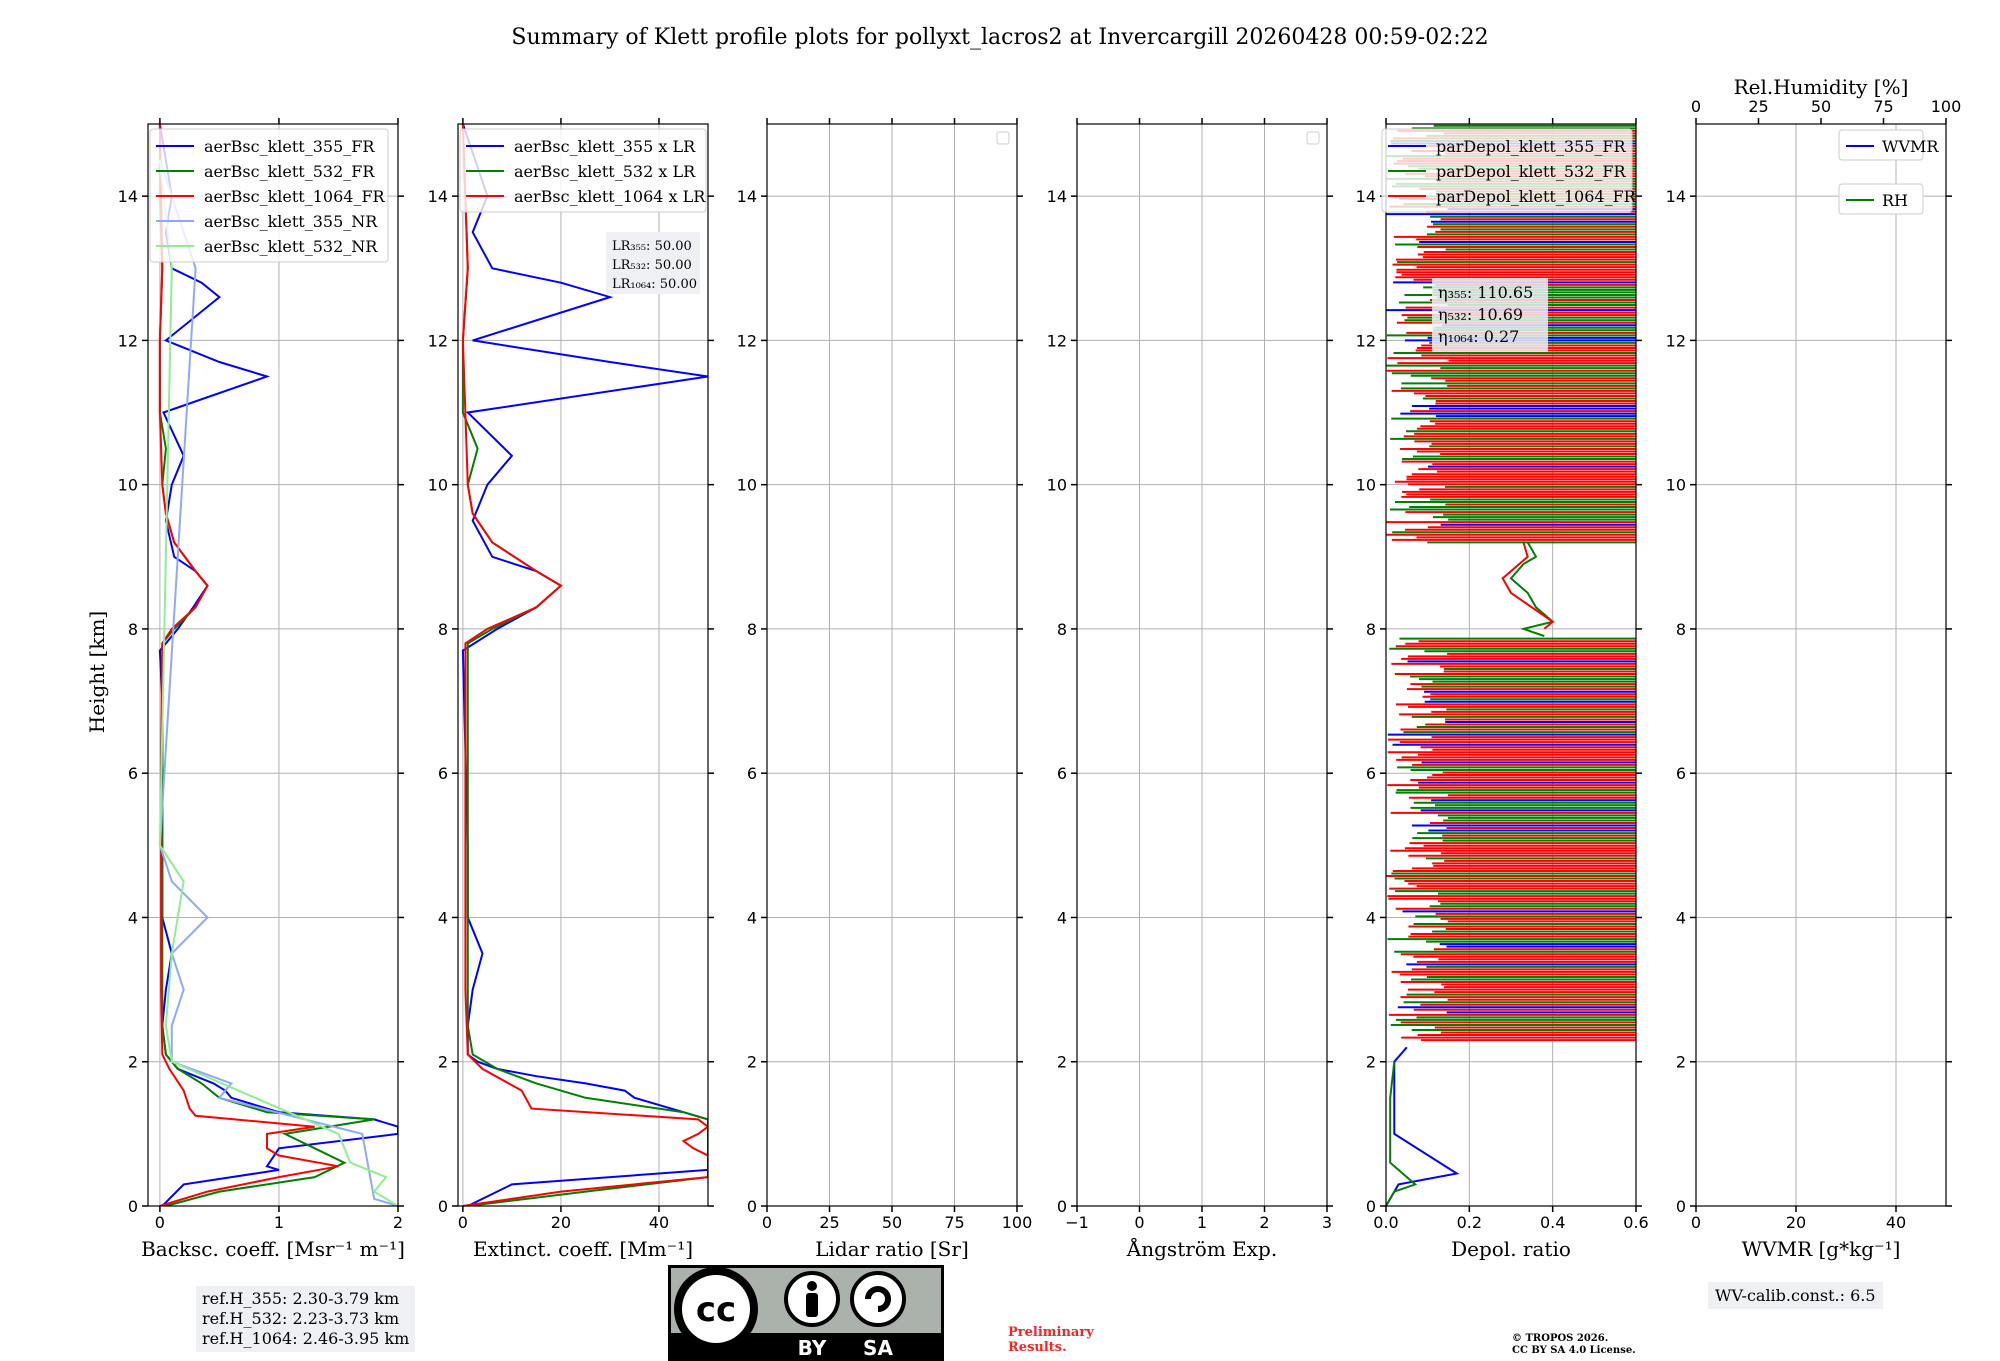 The image size is (2000, 1361). Describe the element at coordinates (1480, 314) in the screenshot. I see `eta-annotation: η₅₃₂: 10.69` at that location.